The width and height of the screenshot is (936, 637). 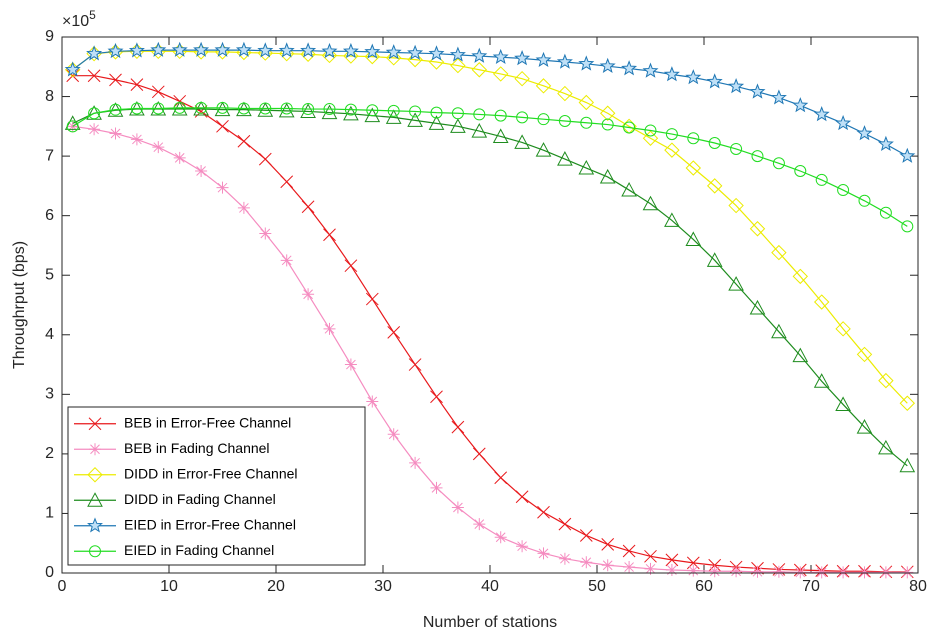 What do you see at coordinates (197, 448) in the screenshot?
I see `legend-label: BEB in Fading Channel` at bounding box center [197, 448].